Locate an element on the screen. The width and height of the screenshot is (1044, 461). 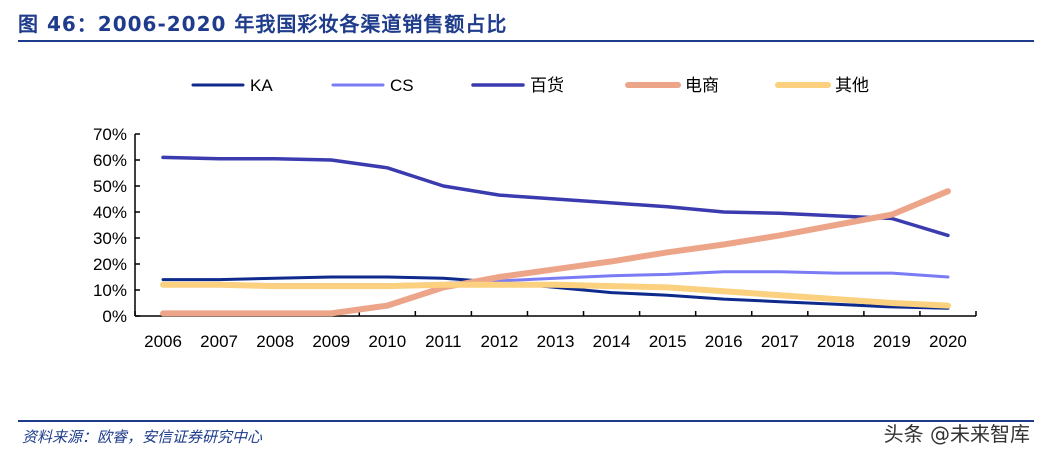
x-tick-label: 2012 is located at coordinates (500, 341).